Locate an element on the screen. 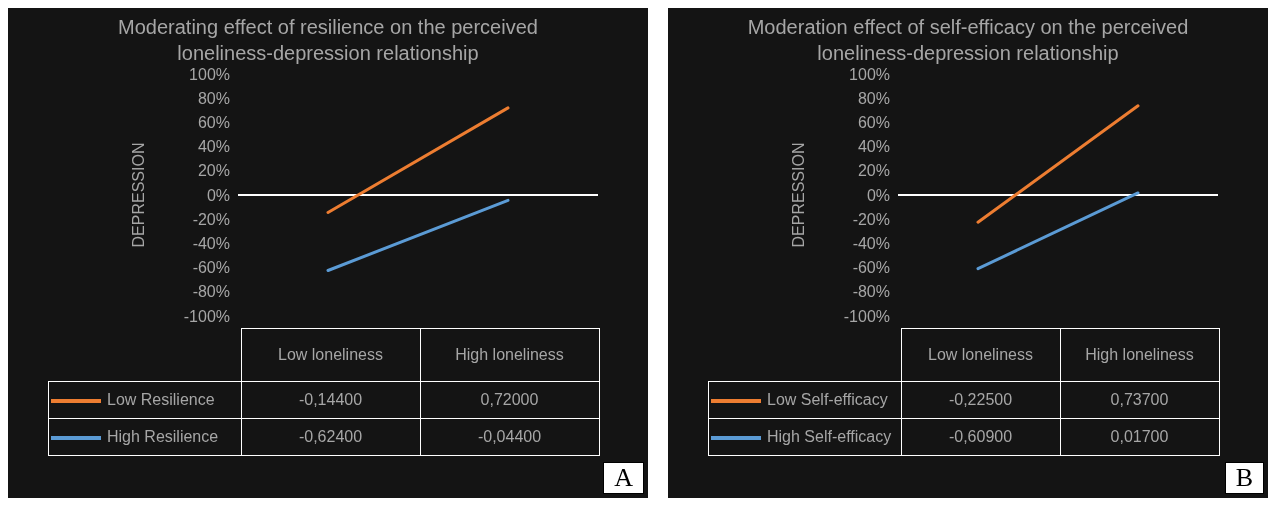 The height and width of the screenshot is (508, 1280). text: B is located at coordinates (1244, 478).